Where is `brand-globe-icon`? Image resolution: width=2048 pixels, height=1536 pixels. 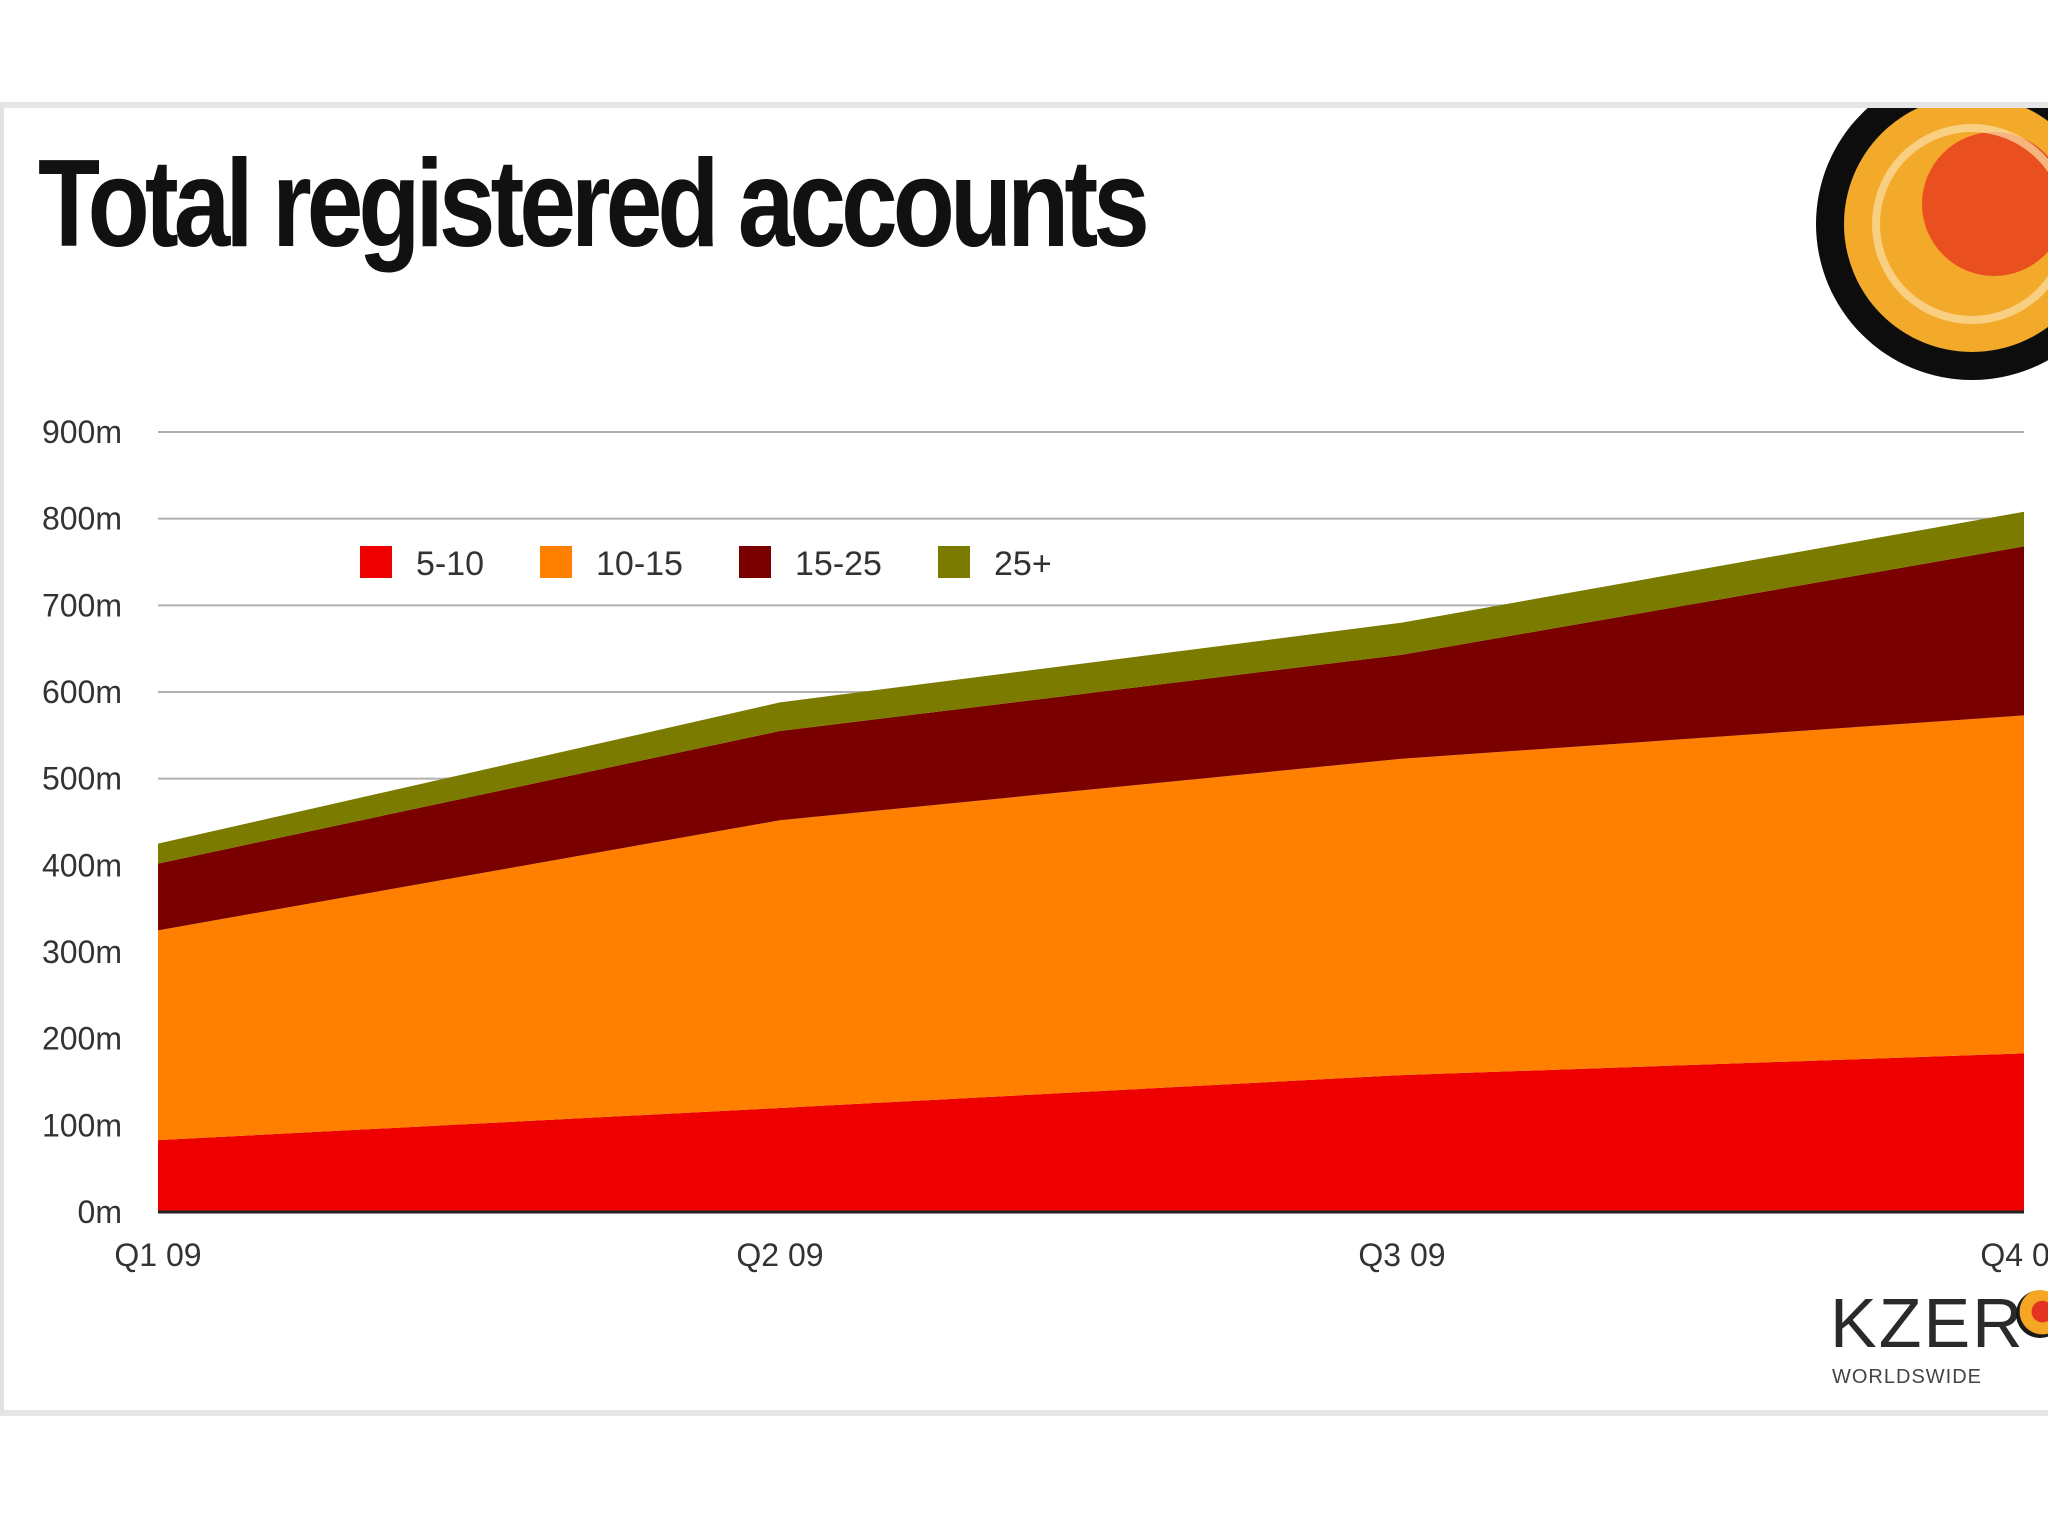
brand-globe-icon is located at coordinates (2032, 1314).